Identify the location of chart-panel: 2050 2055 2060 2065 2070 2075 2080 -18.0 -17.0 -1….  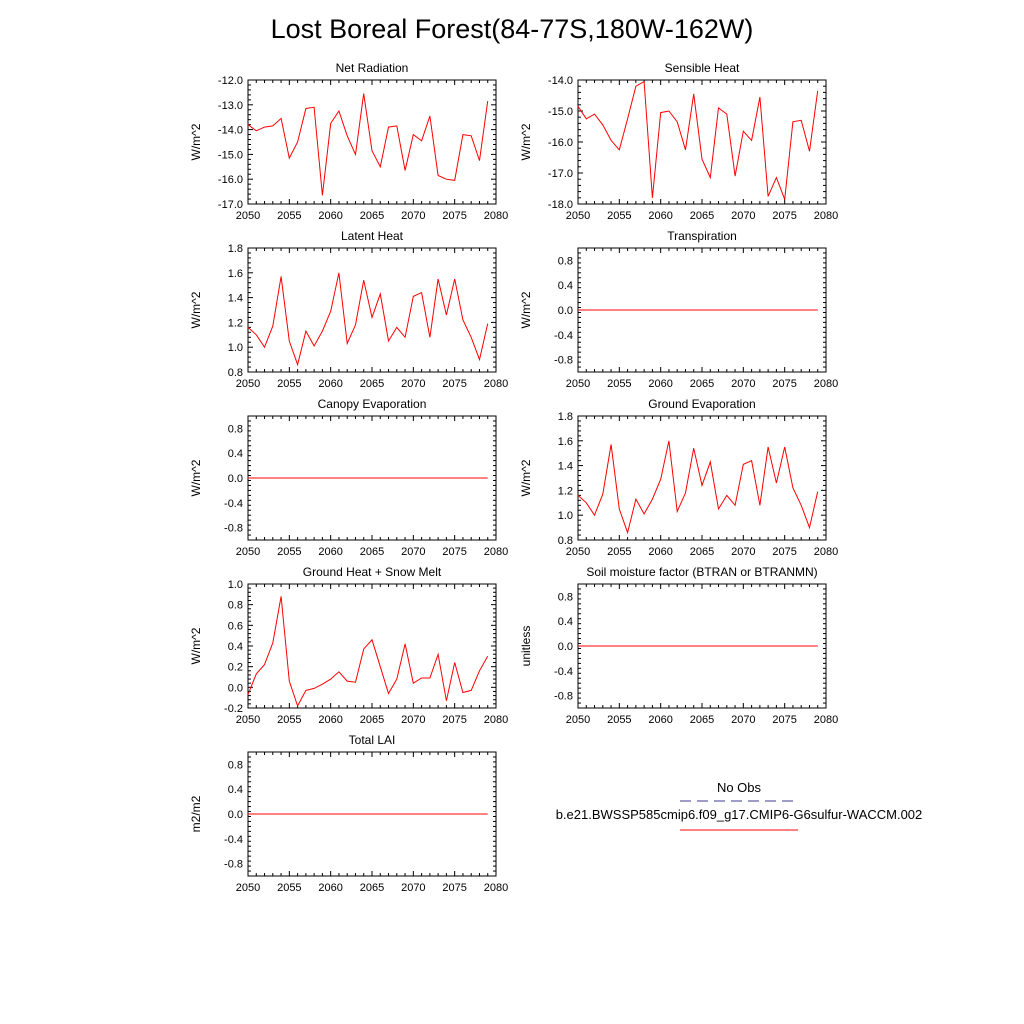
(678, 141).